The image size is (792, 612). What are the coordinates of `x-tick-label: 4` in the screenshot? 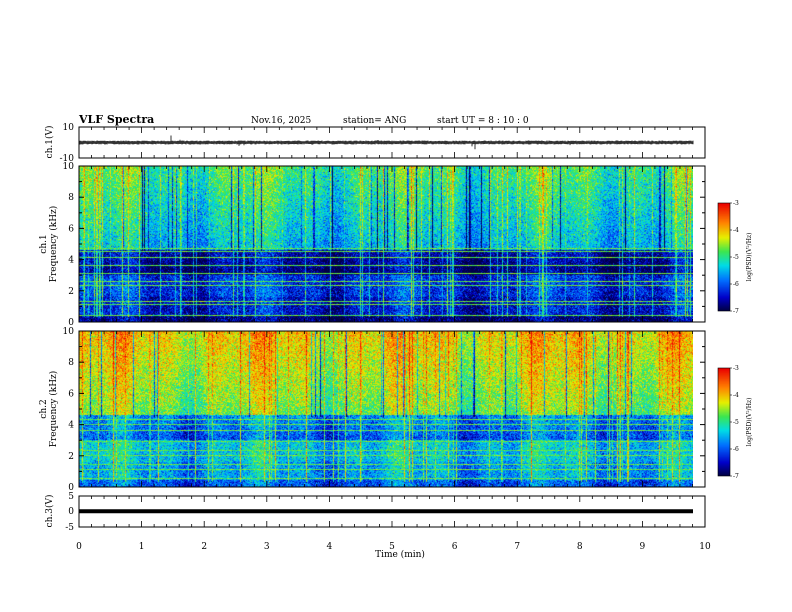 It's located at (330, 547).